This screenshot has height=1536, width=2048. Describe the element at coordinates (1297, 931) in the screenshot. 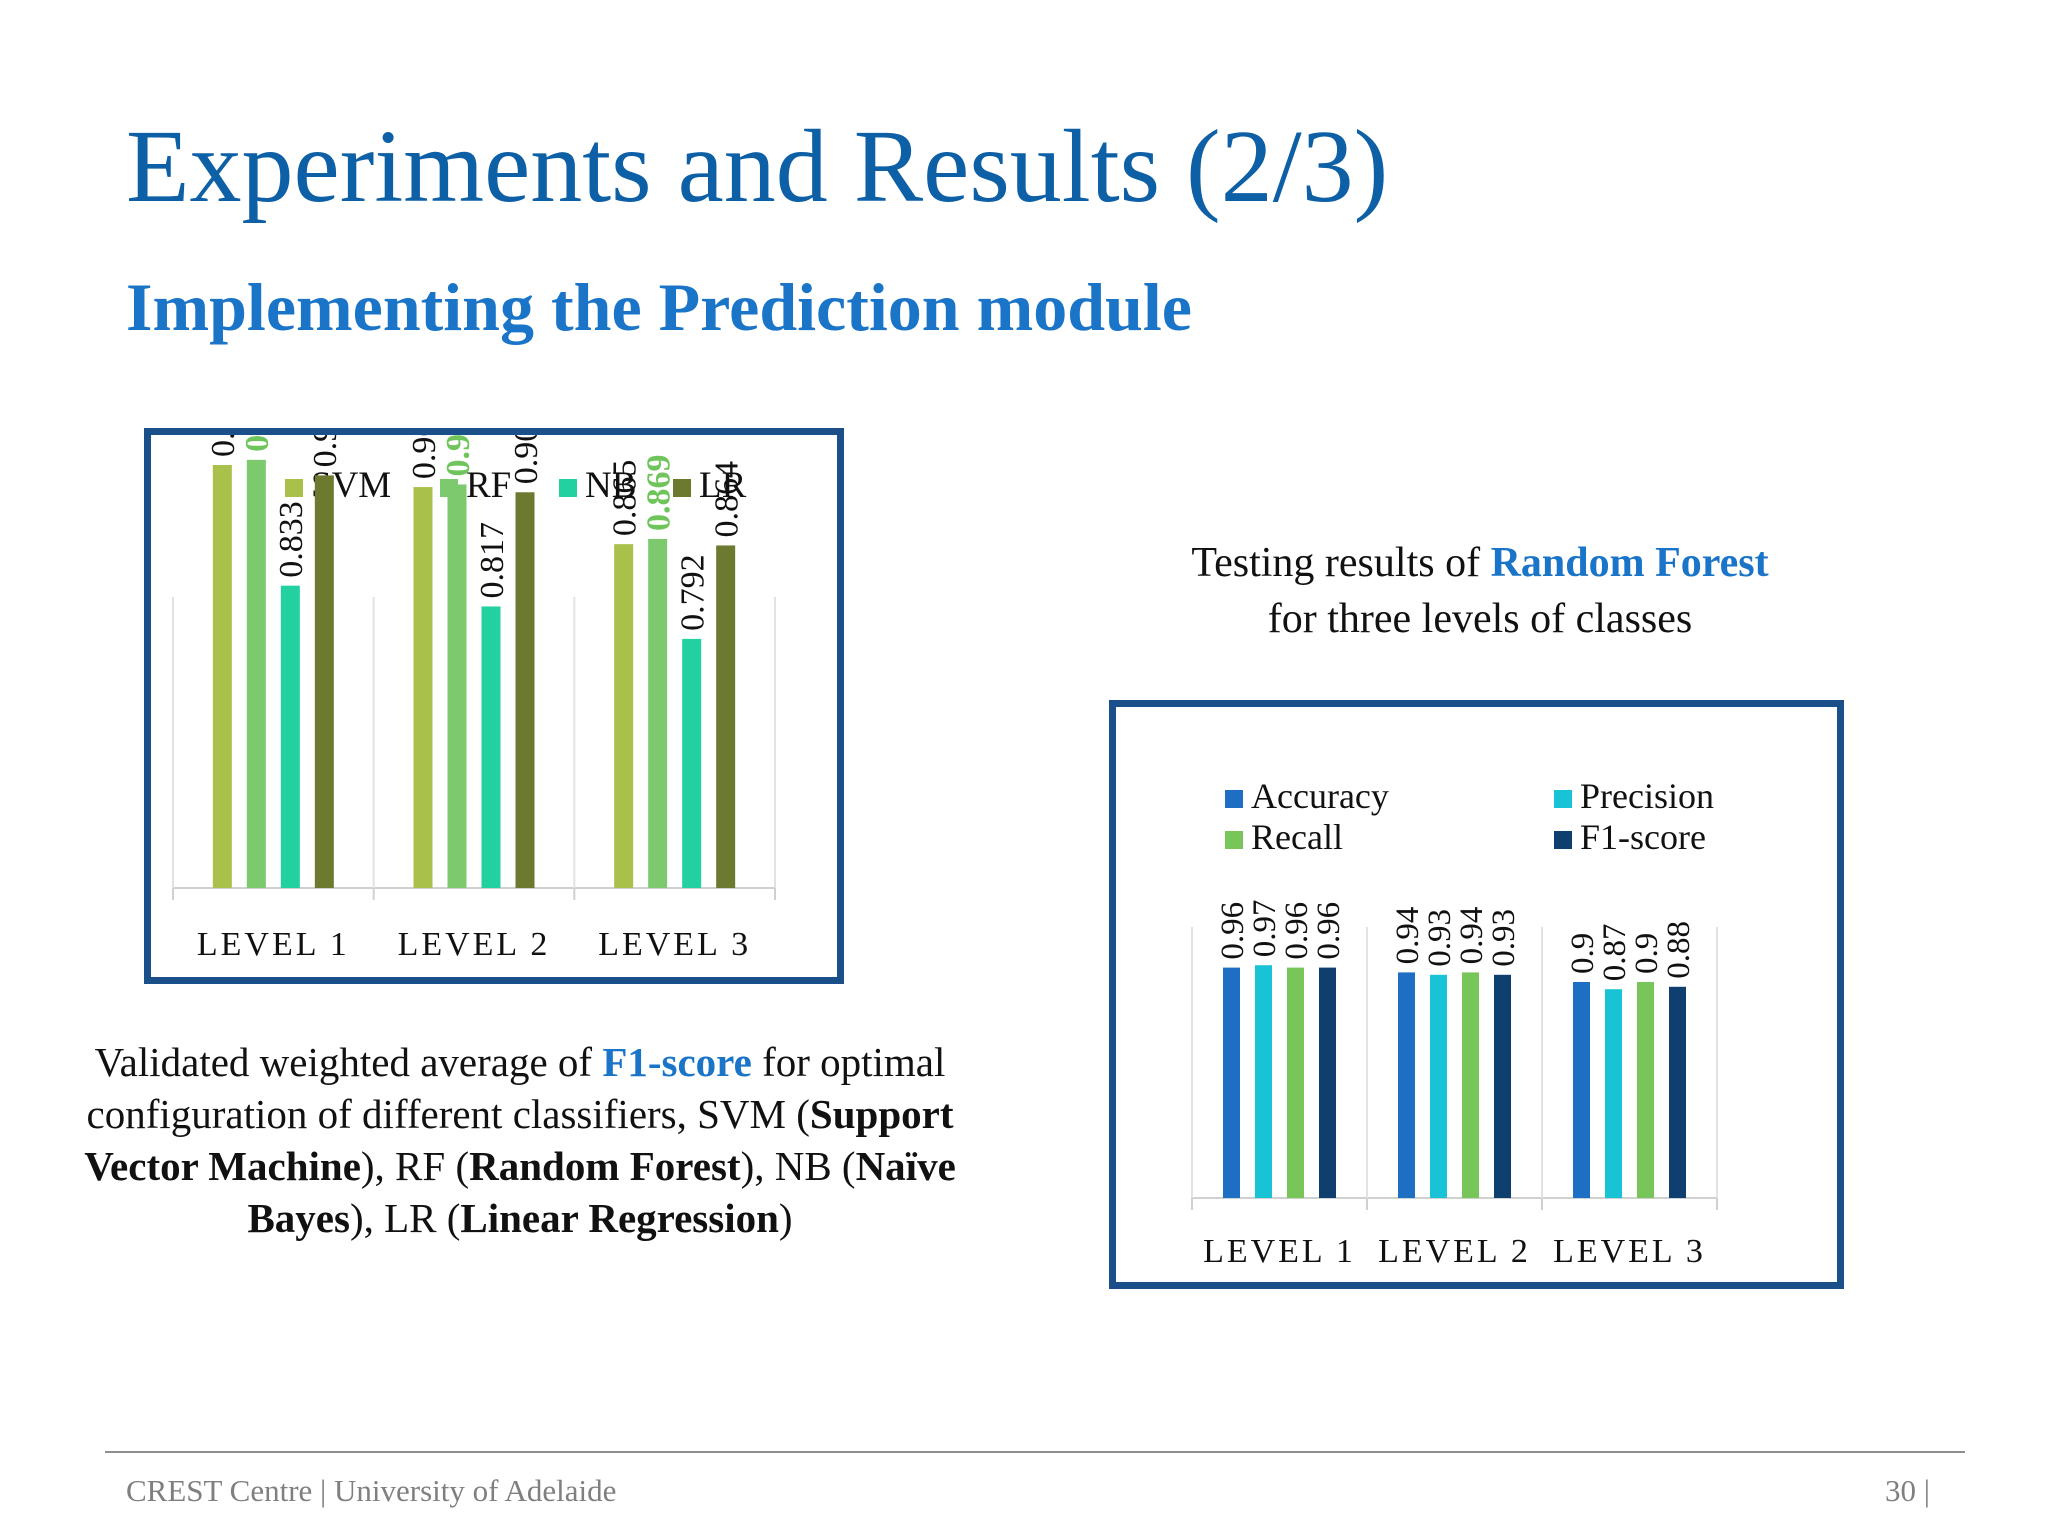

I see `data-label-recall-level-1: 0.96` at that location.